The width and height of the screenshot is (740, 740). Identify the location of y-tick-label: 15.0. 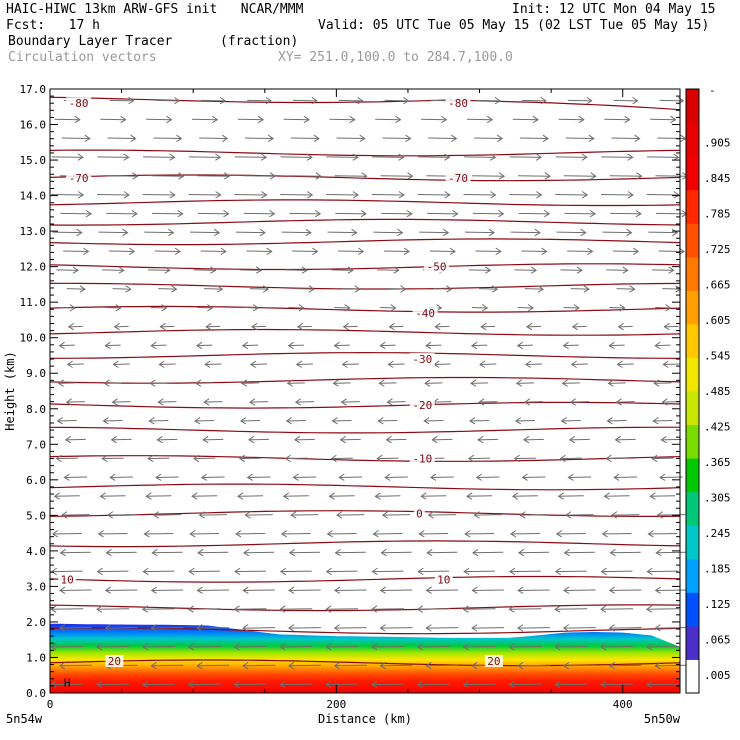
(33, 160).